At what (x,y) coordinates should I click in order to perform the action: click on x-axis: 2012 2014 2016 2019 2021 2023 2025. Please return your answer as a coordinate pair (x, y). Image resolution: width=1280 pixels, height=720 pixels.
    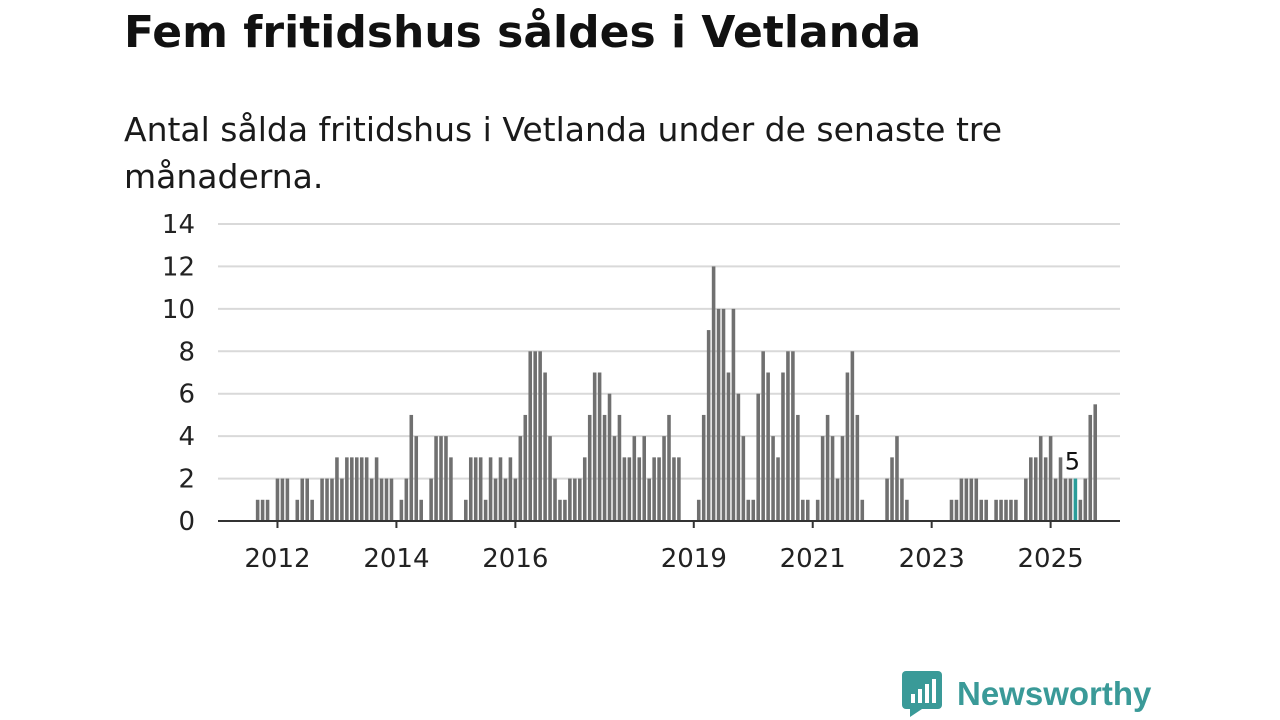
    Looking at the image, I should click on (669, 547).